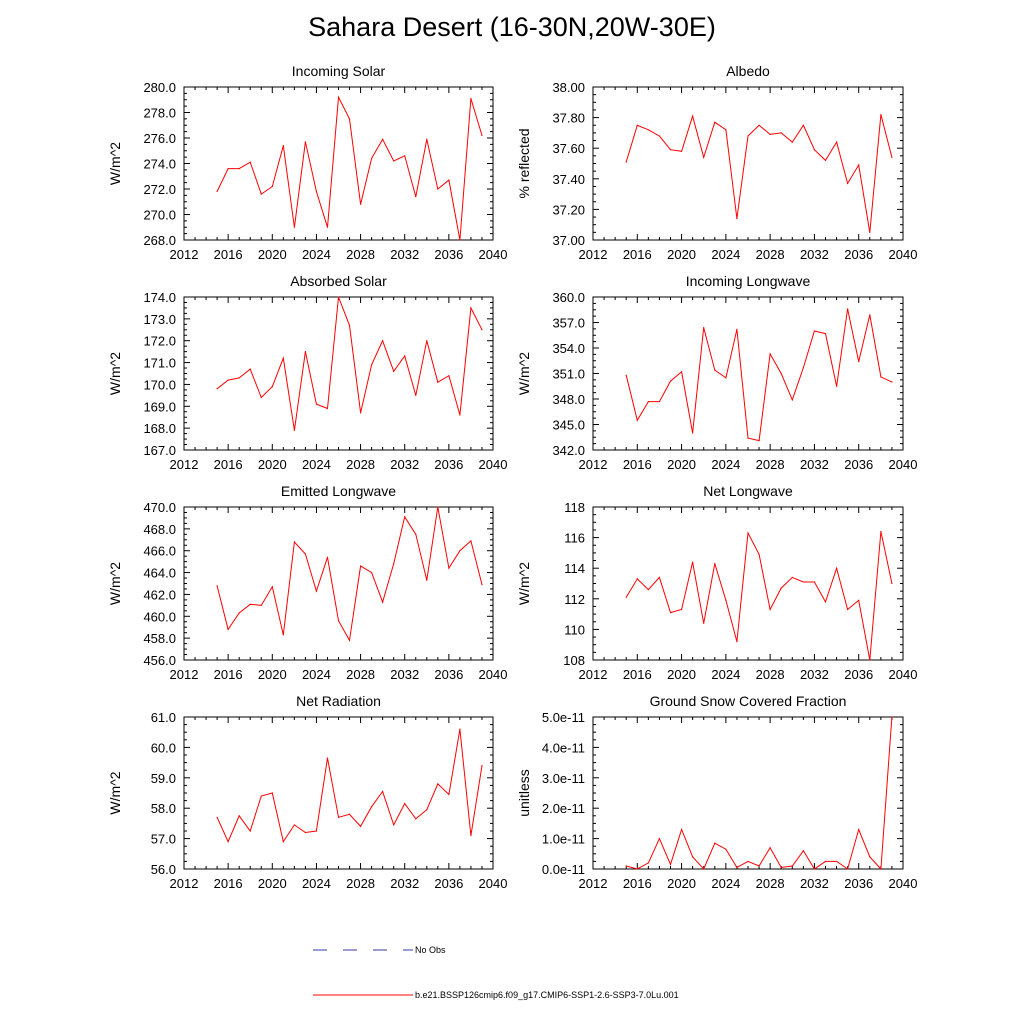  I want to click on y-tick-label: 61.0, so click(163, 717).